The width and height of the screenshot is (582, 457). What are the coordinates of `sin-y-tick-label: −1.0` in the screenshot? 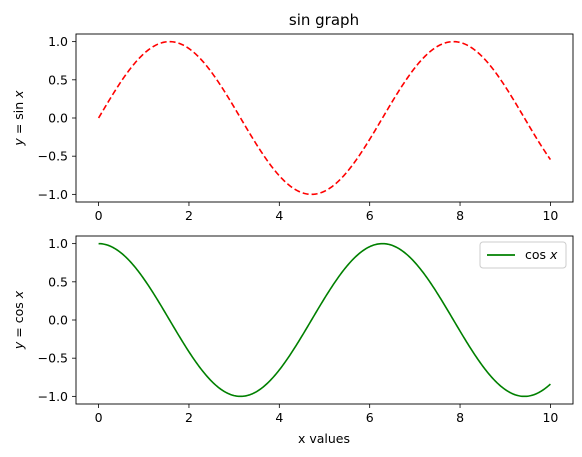 It's located at (53, 194).